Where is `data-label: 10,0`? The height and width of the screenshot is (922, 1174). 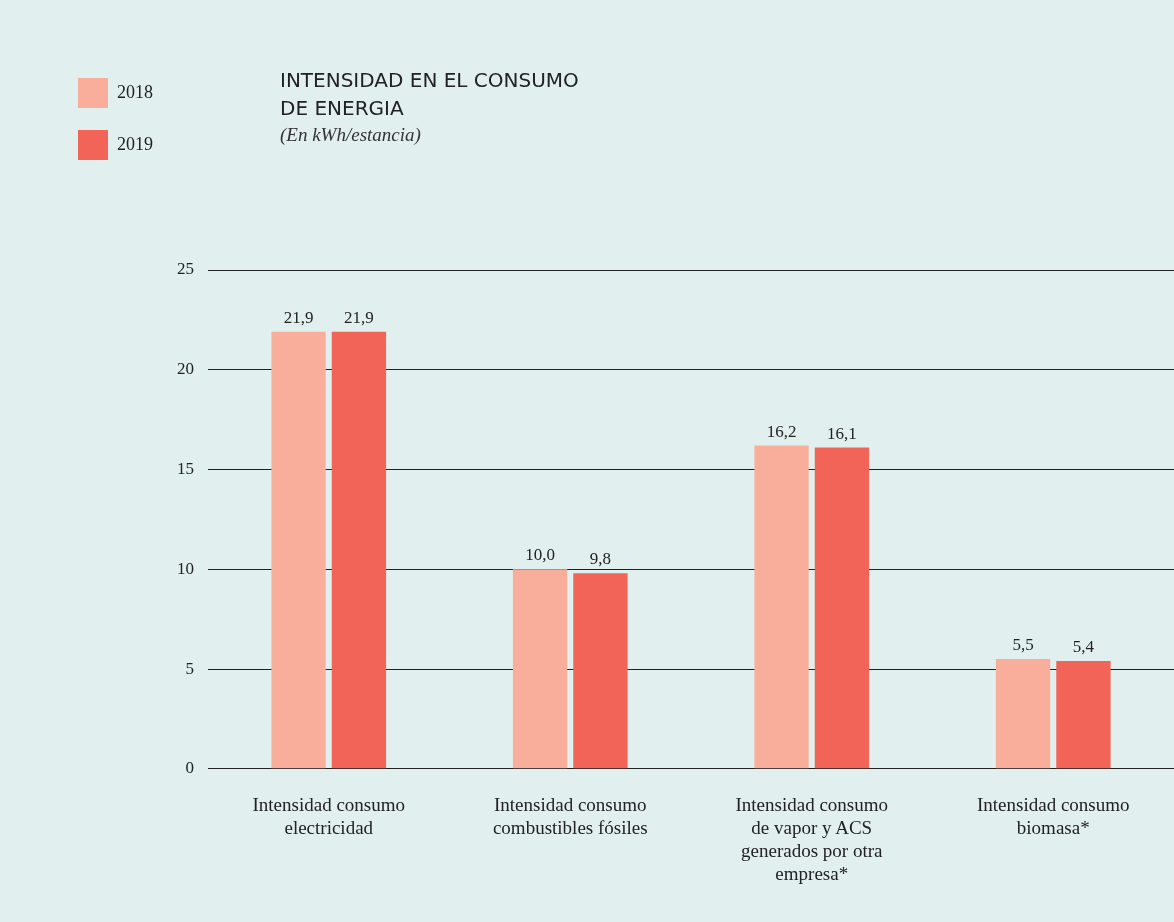 data-label: 10,0 is located at coordinates (540, 555).